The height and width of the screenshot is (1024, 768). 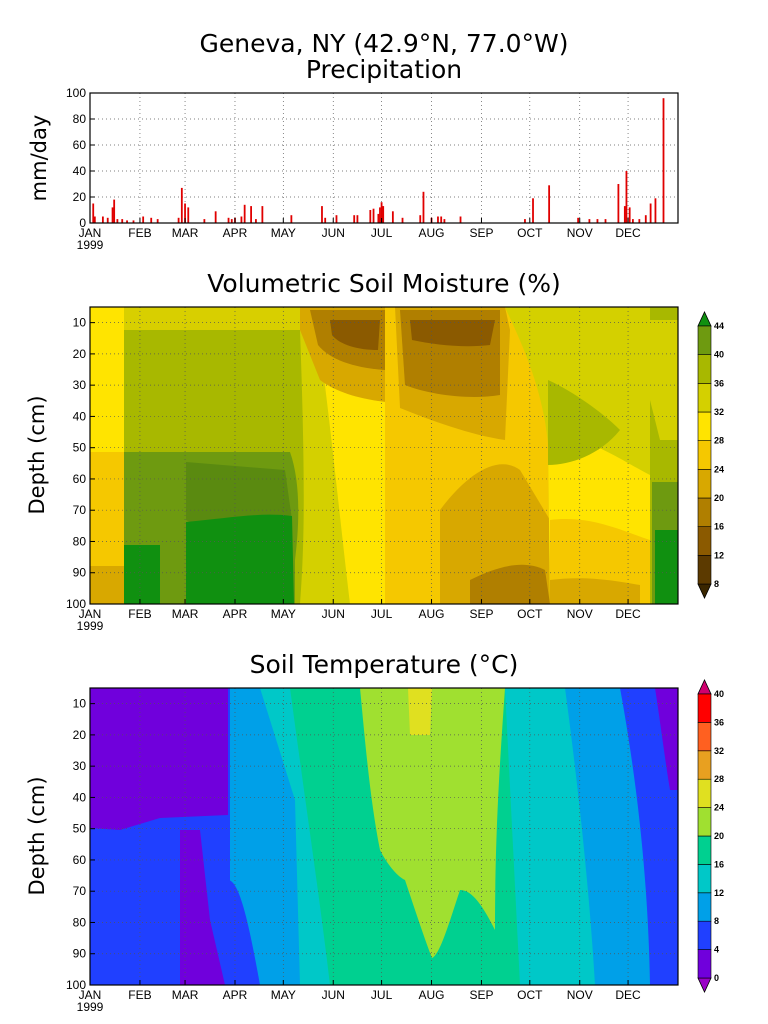 I want to click on temperature-ylabel: Depth (cm), so click(x=37, y=835).